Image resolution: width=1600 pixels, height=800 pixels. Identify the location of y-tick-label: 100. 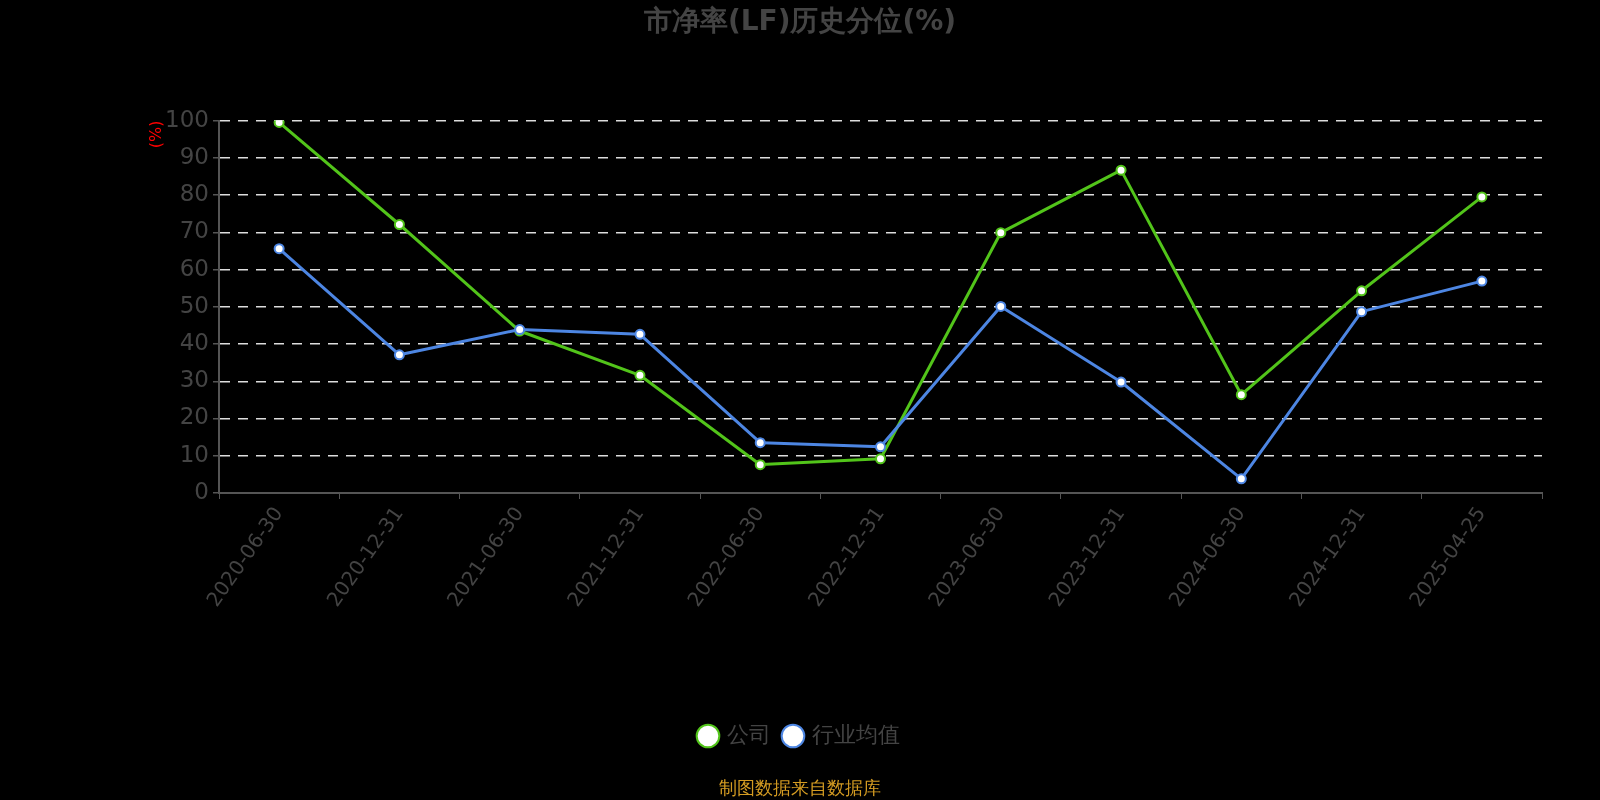
(187, 118).